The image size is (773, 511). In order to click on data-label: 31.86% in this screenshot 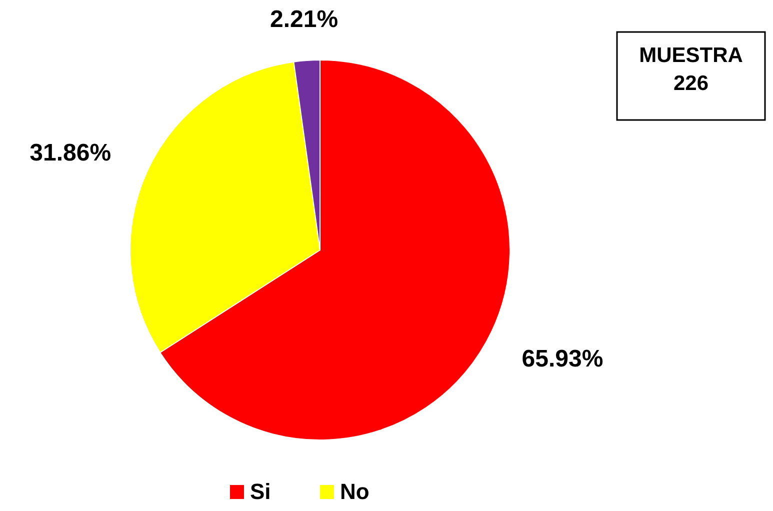, I will do `click(71, 152)`.